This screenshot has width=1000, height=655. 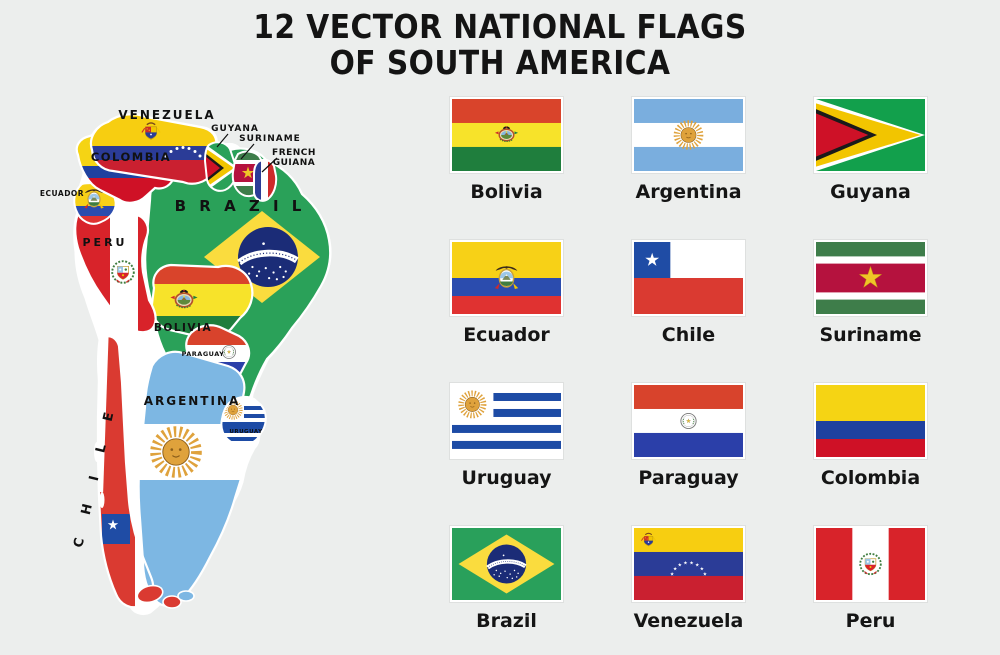 I want to click on flag-cell-argentina: Argentina, so click(x=688, y=150).